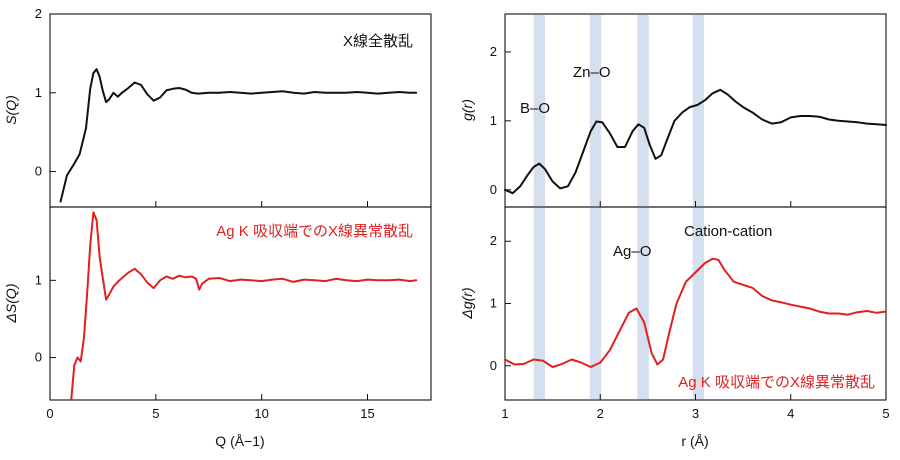 This screenshot has width=900, height=460. I want to click on x-tick-label: 15, so click(367, 413).